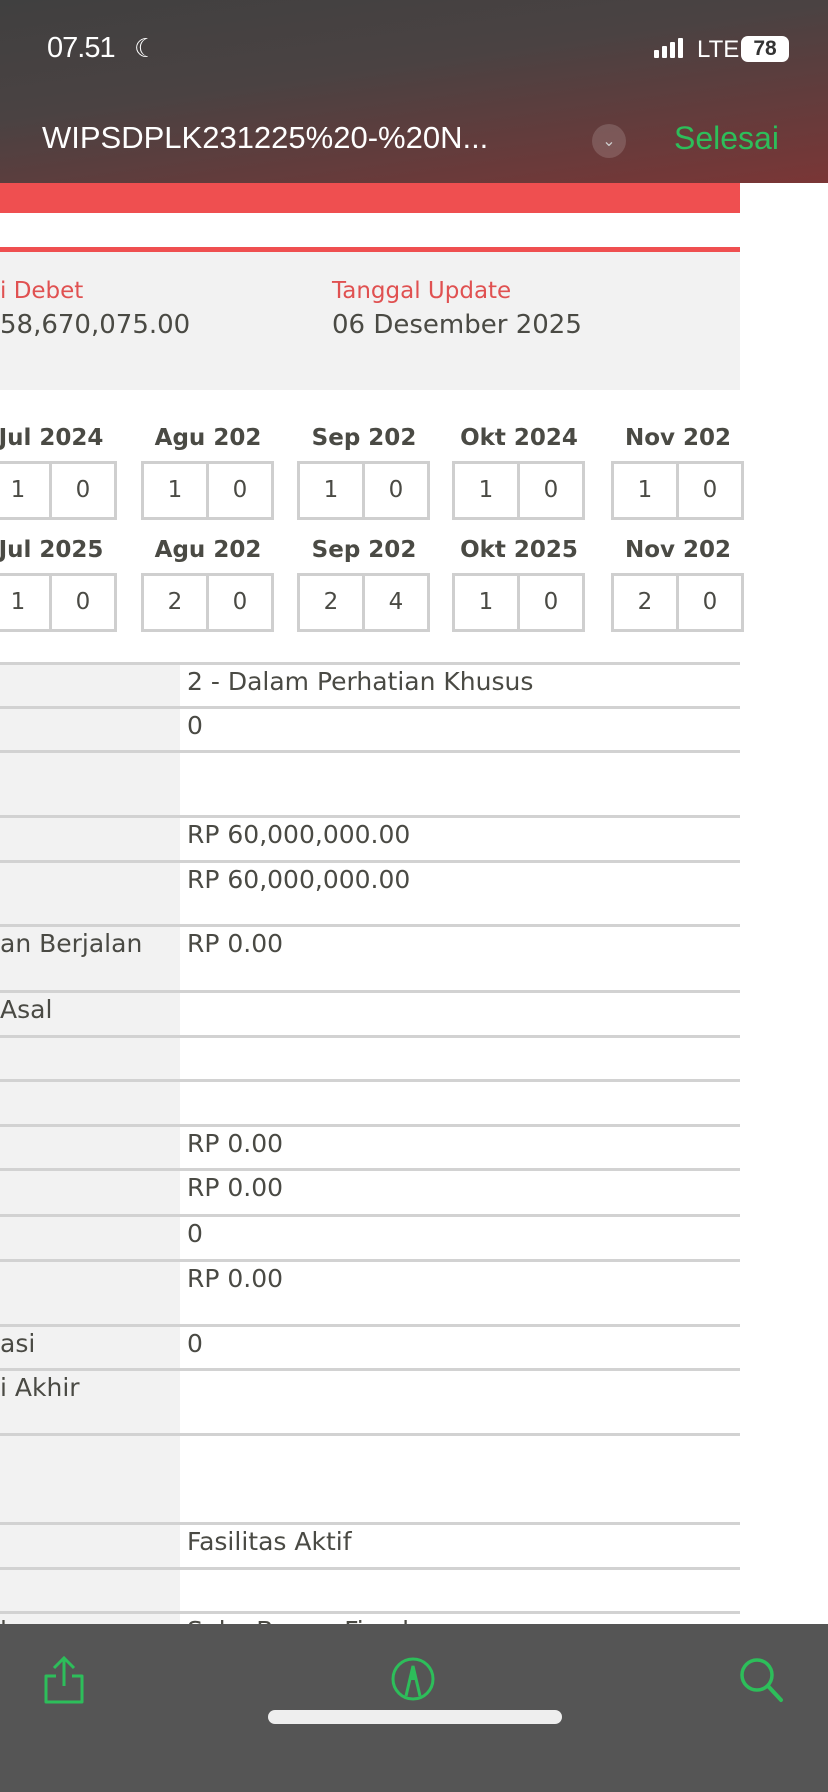 The height and width of the screenshot is (1792, 828). I want to click on month-label: Okt 2025, so click(519, 550).